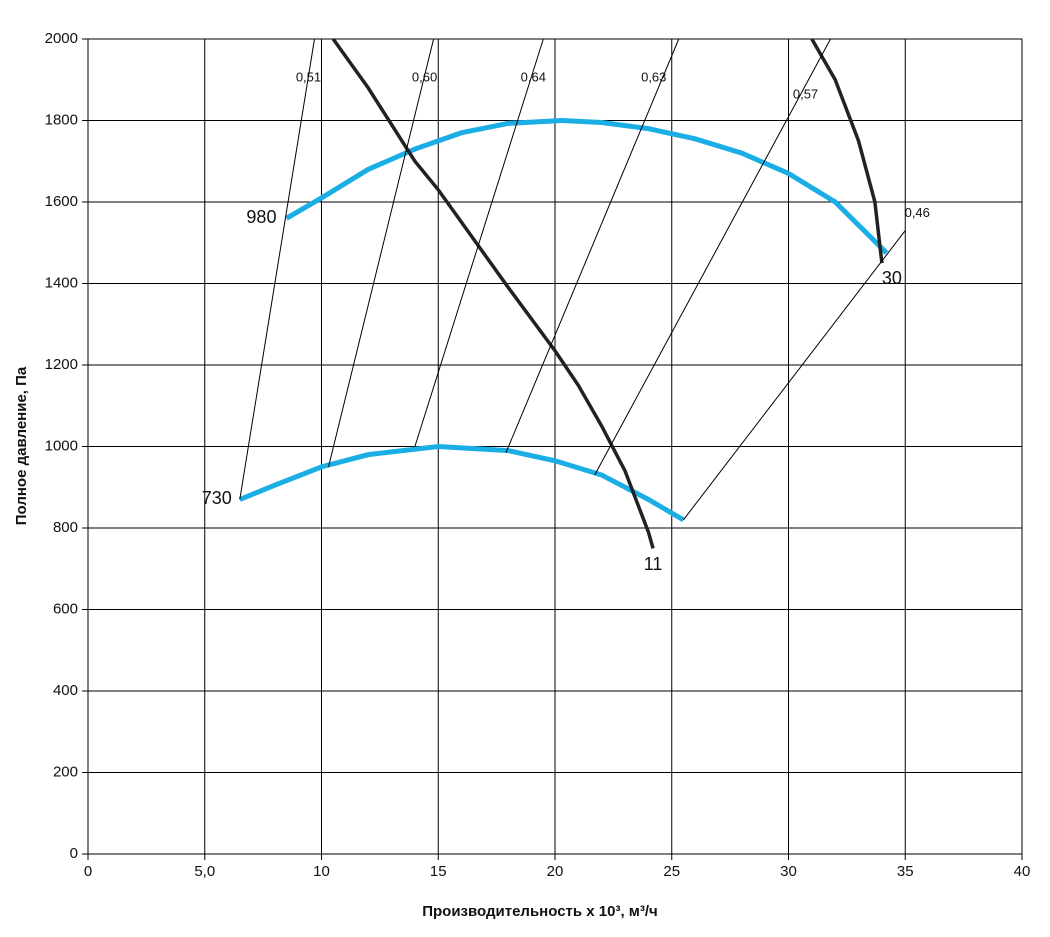  What do you see at coordinates (308, 76) in the screenshot?
I see `series-label: 0,51` at bounding box center [308, 76].